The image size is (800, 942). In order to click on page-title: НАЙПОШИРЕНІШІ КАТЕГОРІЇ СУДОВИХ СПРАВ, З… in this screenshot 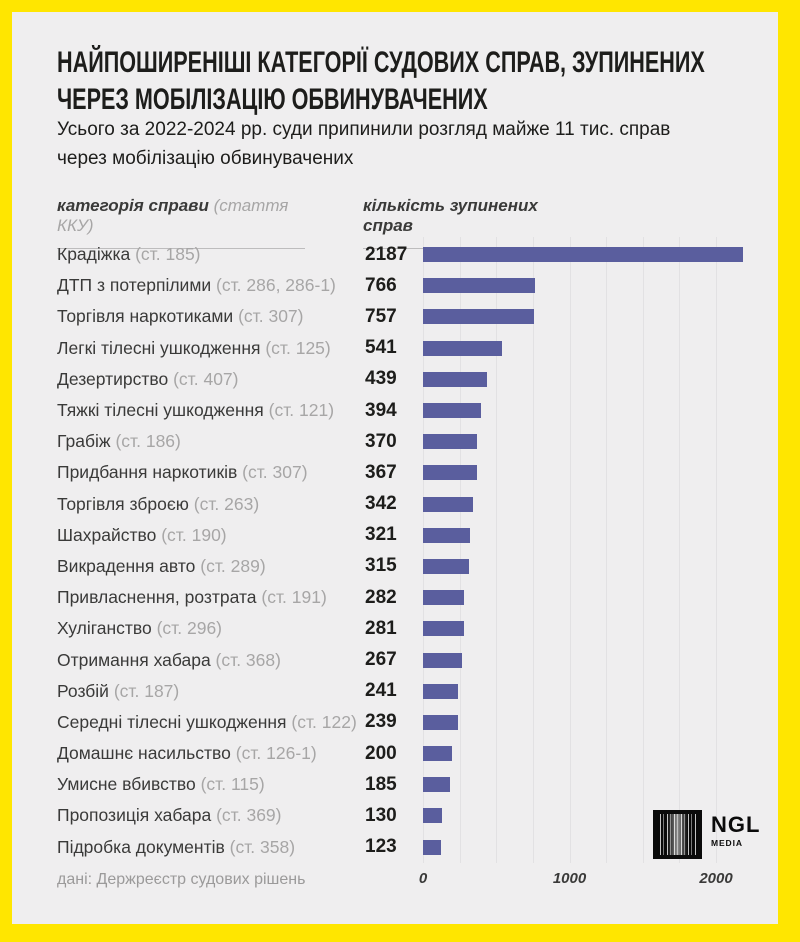, I will do `click(381, 81)`.